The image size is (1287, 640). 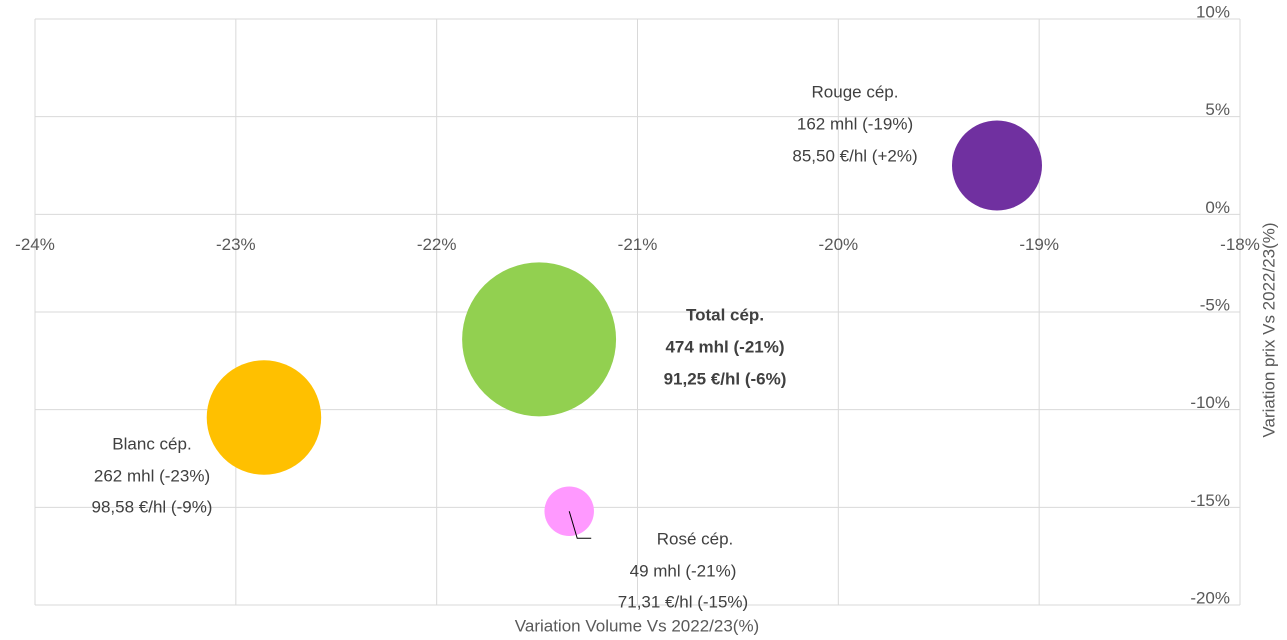 What do you see at coordinates (1039, 244) in the screenshot?
I see `x-tick-label: -19%` at bounding box center [1039, 244].